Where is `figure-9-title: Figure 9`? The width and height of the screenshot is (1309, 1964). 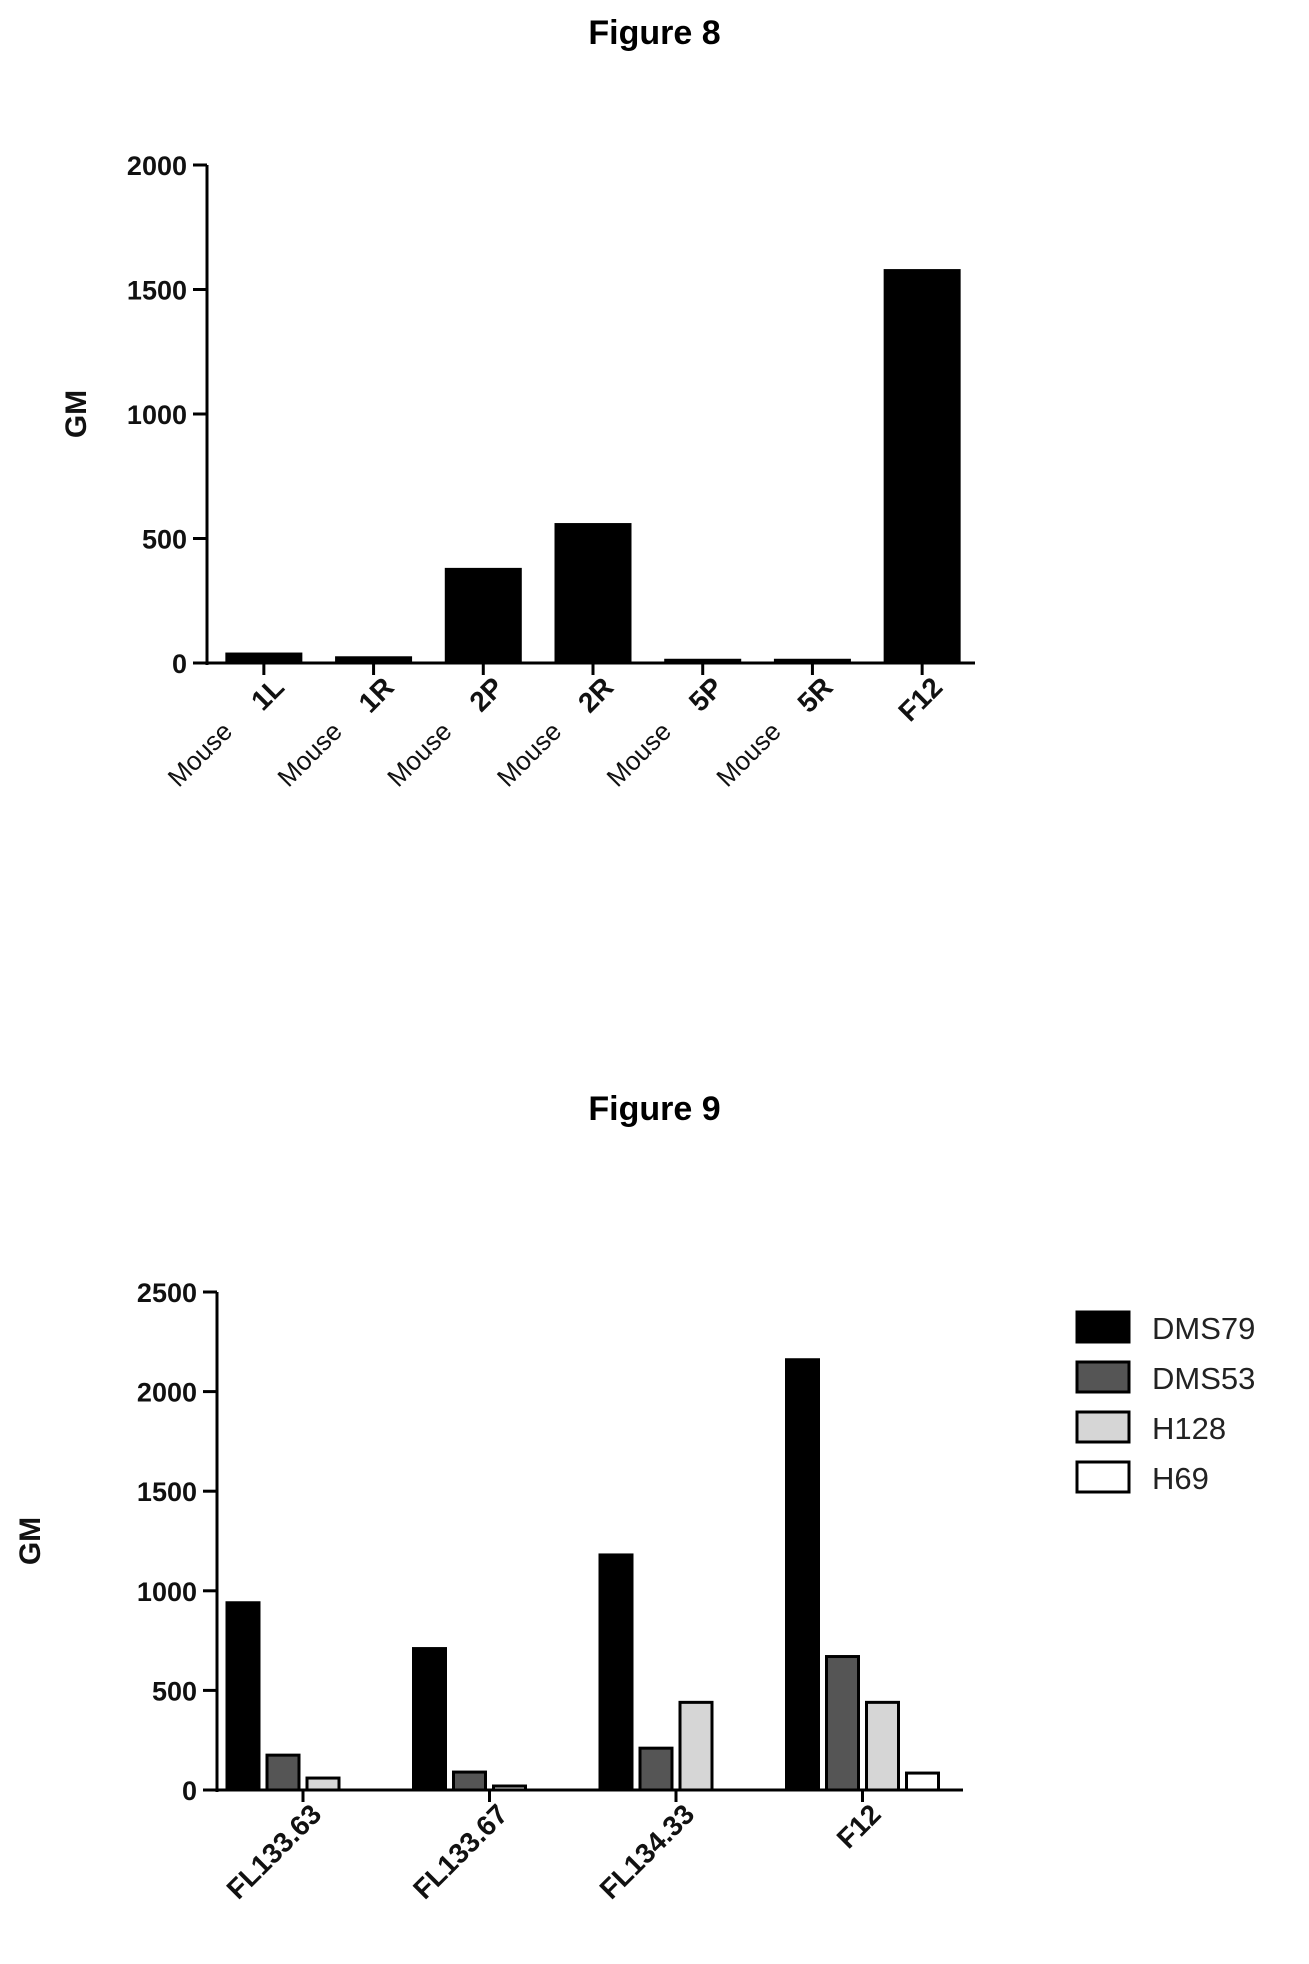 figure-9-title: Figure 9 is located at coordinates (654, 1109).